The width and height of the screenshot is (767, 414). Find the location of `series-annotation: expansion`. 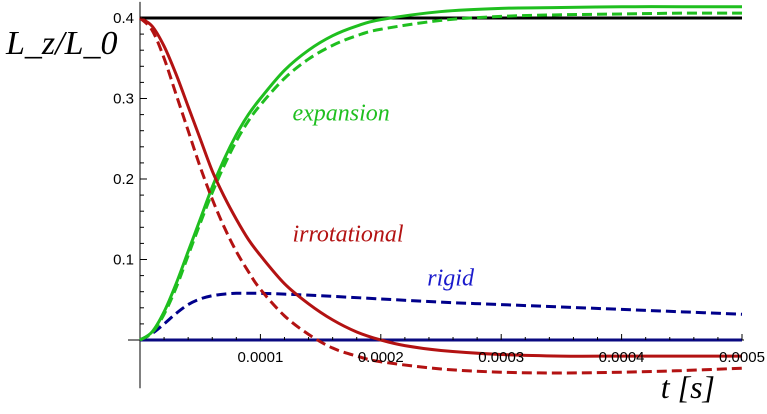

series-annotation: expansion is located at coordinates (340, 114).